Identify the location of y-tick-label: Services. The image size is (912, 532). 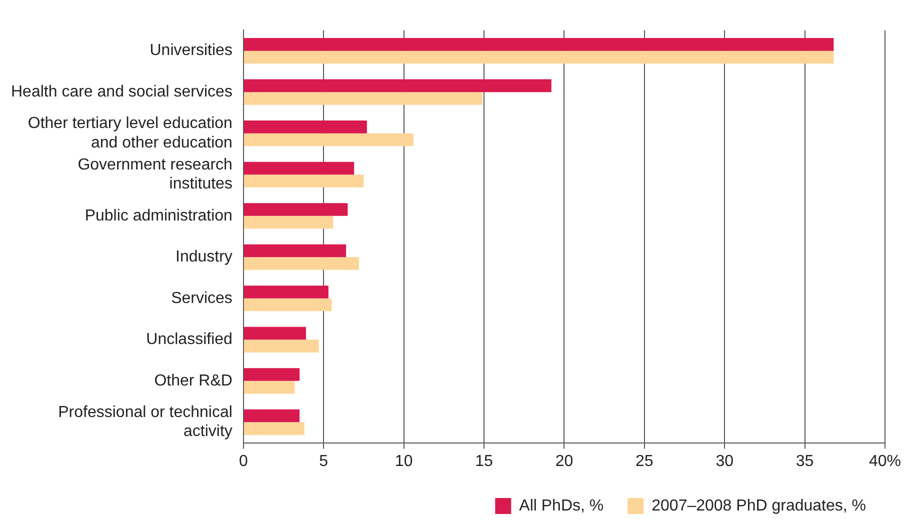
(201, 298).